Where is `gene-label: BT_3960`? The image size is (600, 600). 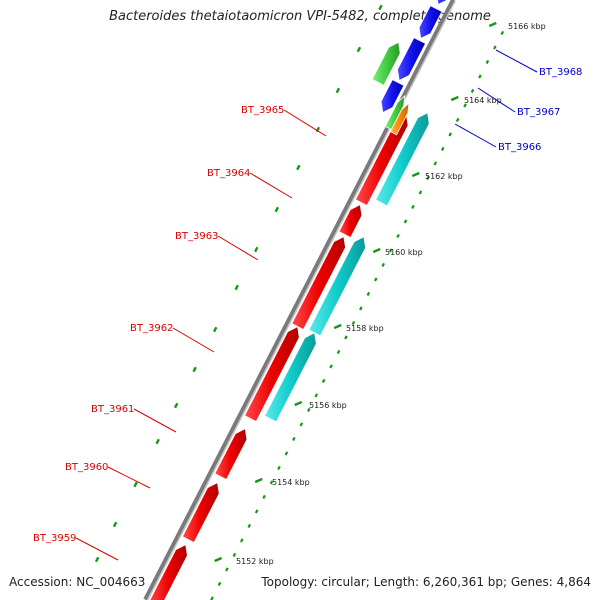
gene-label: BT_3960 is located at coordinates (86, 467).